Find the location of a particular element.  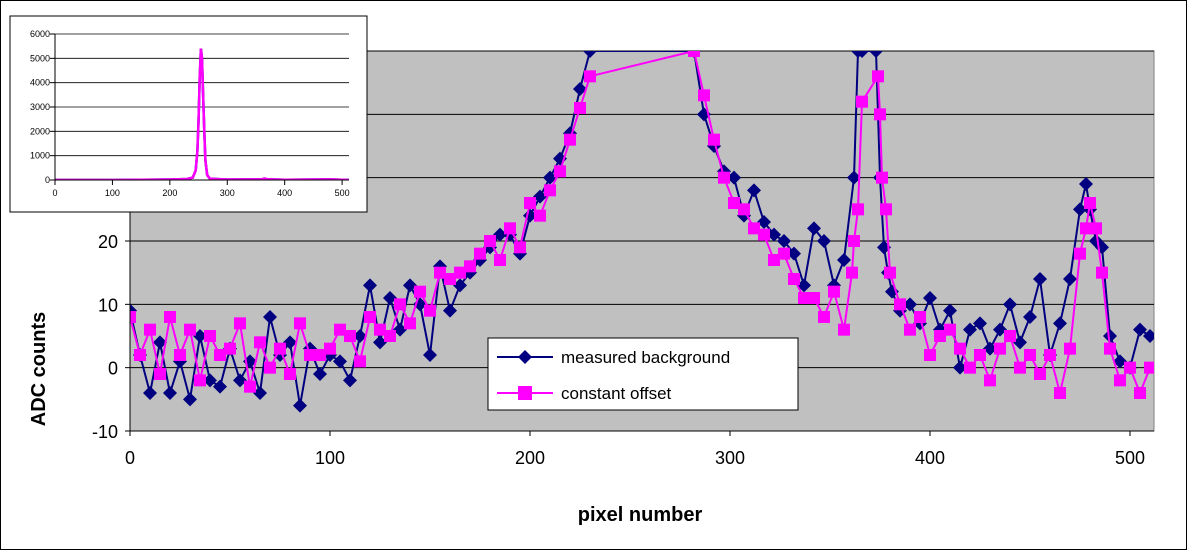

y-axis-title: ADC counts is located at coordinates (39, 369).